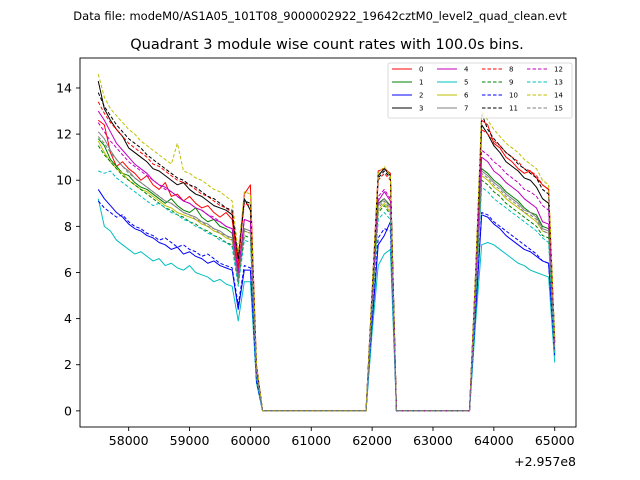 Image resolution: width=640 pixels, height=480 pixels. I want to click on y-tick-label: 12, so click(64, 134).